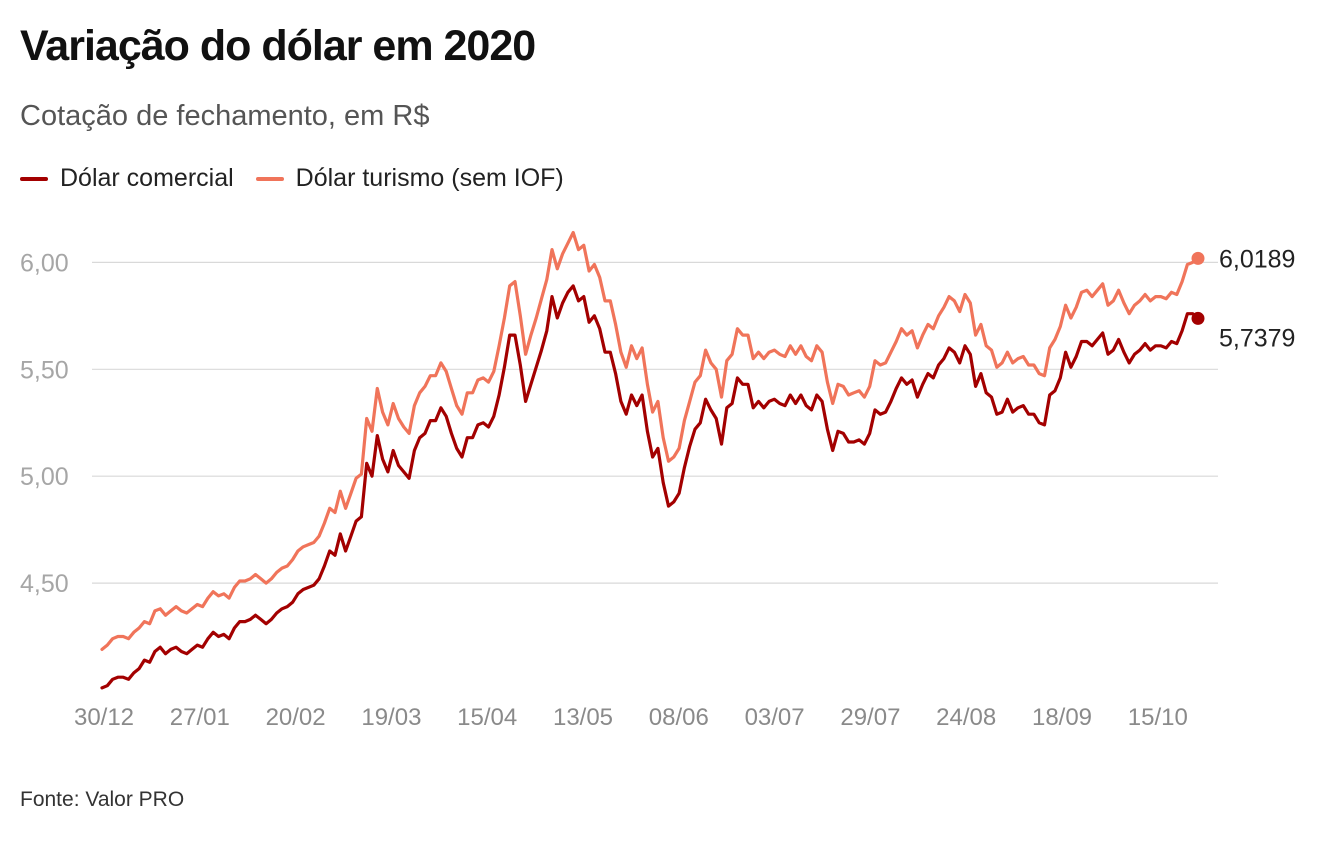  I want to click on end-label-comercial: 5,7379, so click(1257, 338).